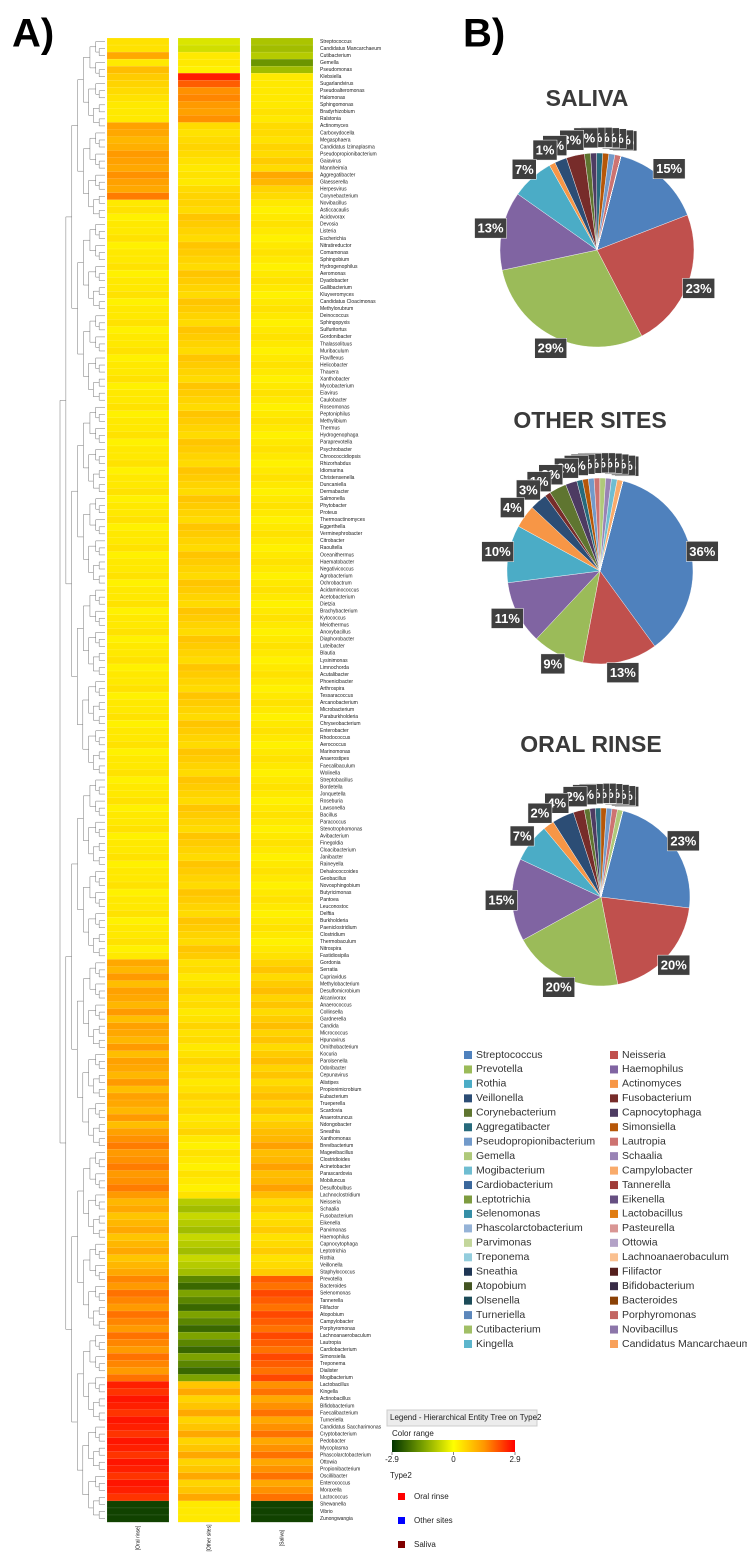 The height and width of the screenshot is (1561, 747). Describe the element at coordinates (337, 597) in the screenshot. I see `row-label: Acetobacterium` at that location.